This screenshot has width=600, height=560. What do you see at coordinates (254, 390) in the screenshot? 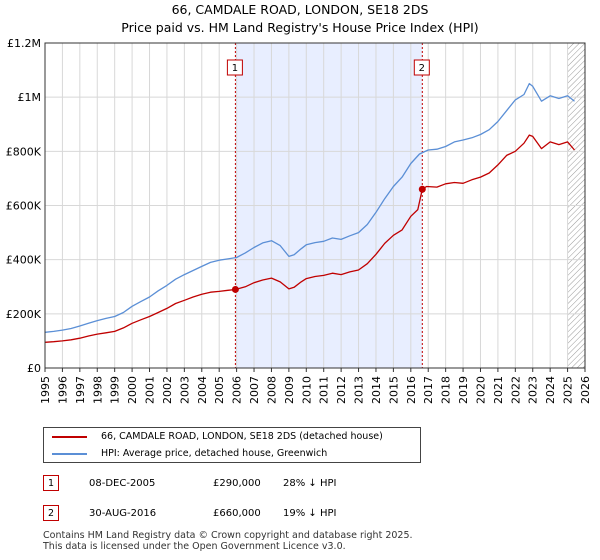
I see `x-tick-label: 2007` at bounding box center [254, 390].